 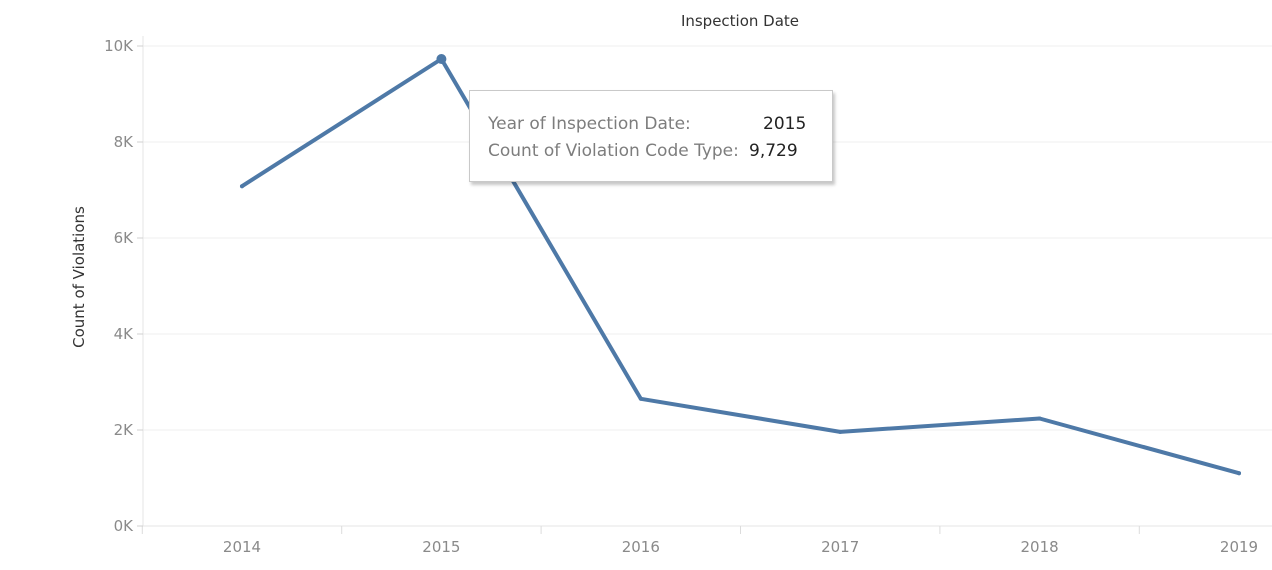 I want to click on y-axis-title: Count of Violations, so click(x=79, y=277).